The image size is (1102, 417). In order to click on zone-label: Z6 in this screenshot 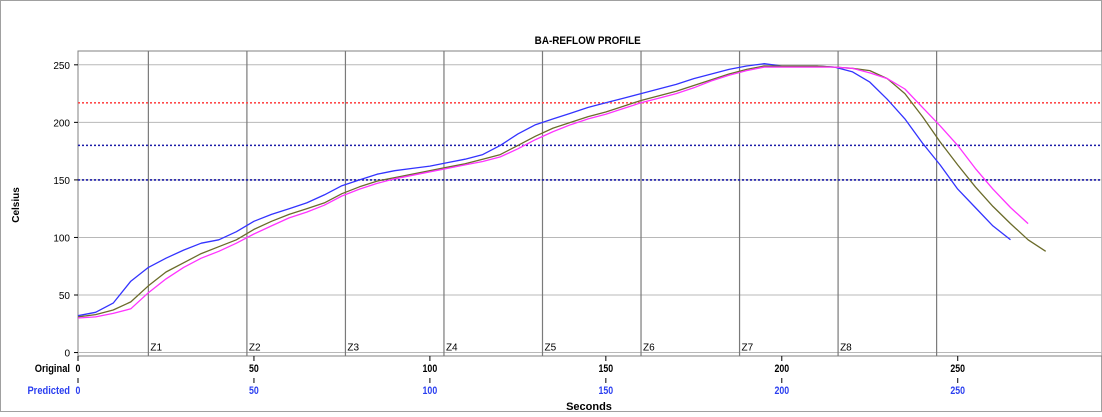, I will do `click(649, 348)`.